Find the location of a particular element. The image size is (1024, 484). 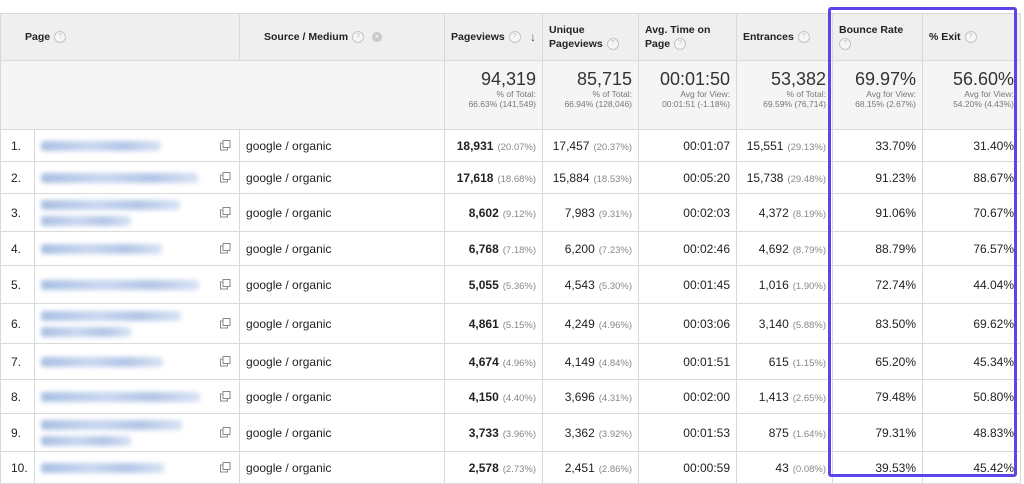

entrances-cell: 15,738 (29.48%) is located at coordinates (785, 177).